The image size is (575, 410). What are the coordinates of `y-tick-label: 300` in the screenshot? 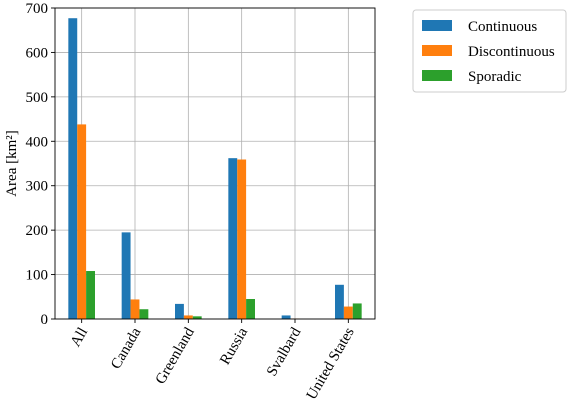 It's located at (37, 187).